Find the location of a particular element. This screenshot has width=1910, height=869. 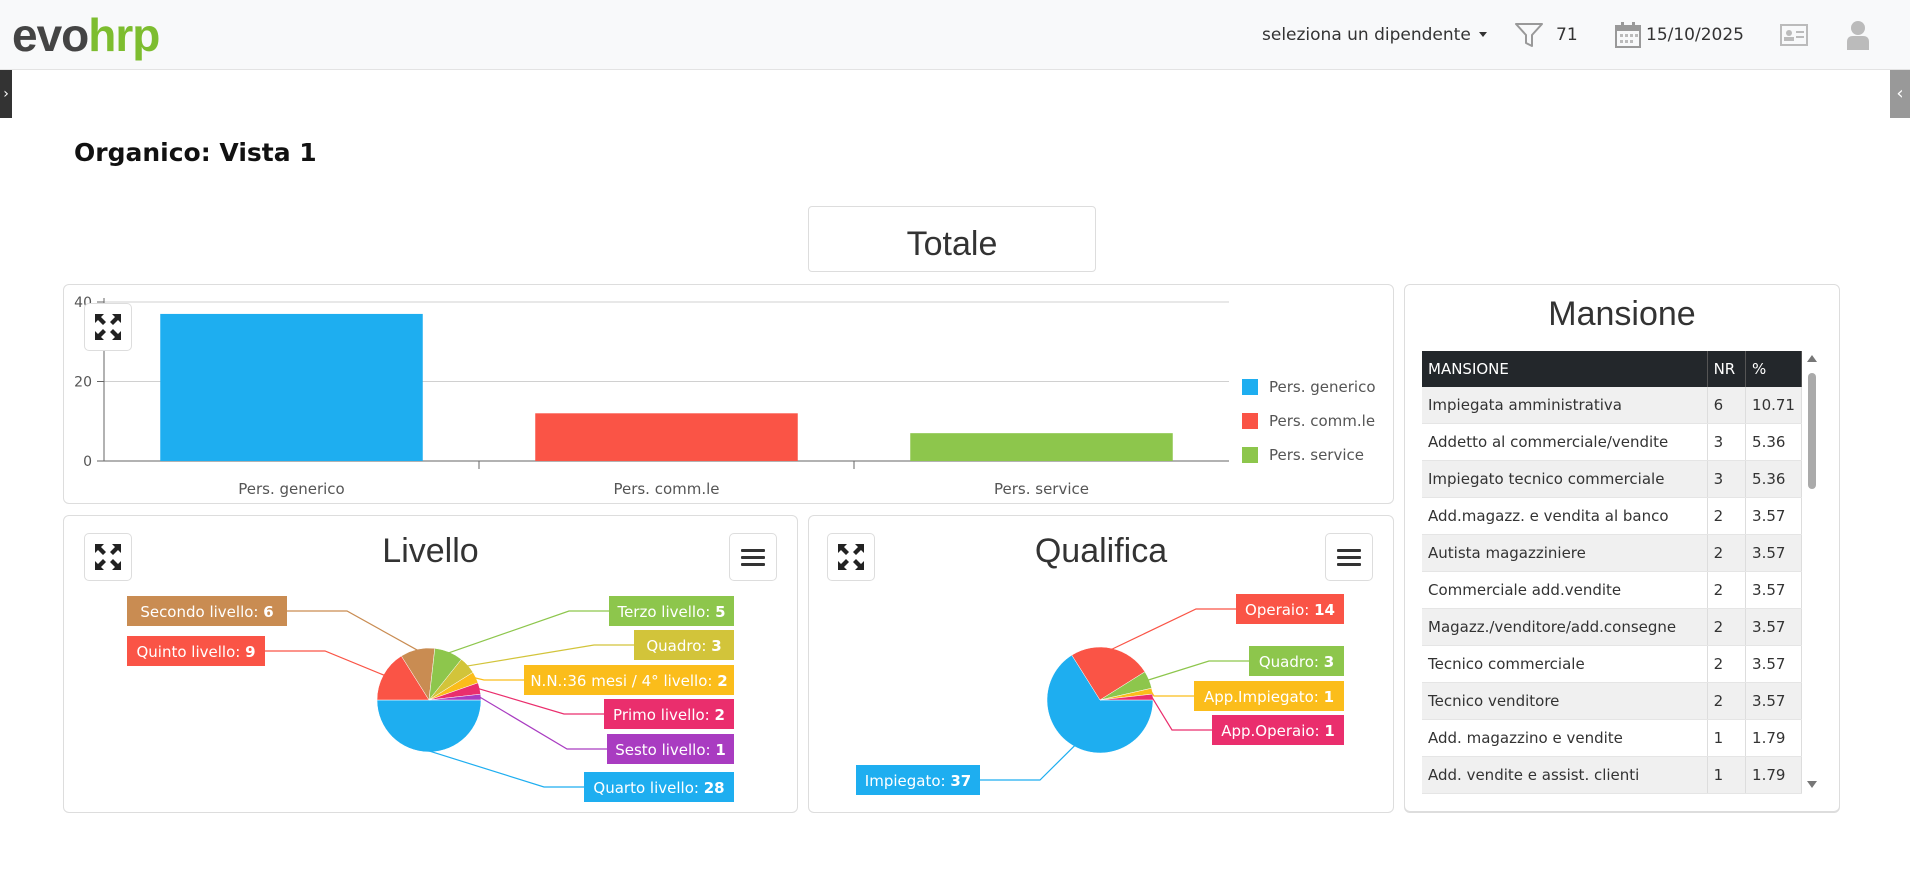

employee-select-label: seleziona un dipendente is located at coordinates (1366, 34).